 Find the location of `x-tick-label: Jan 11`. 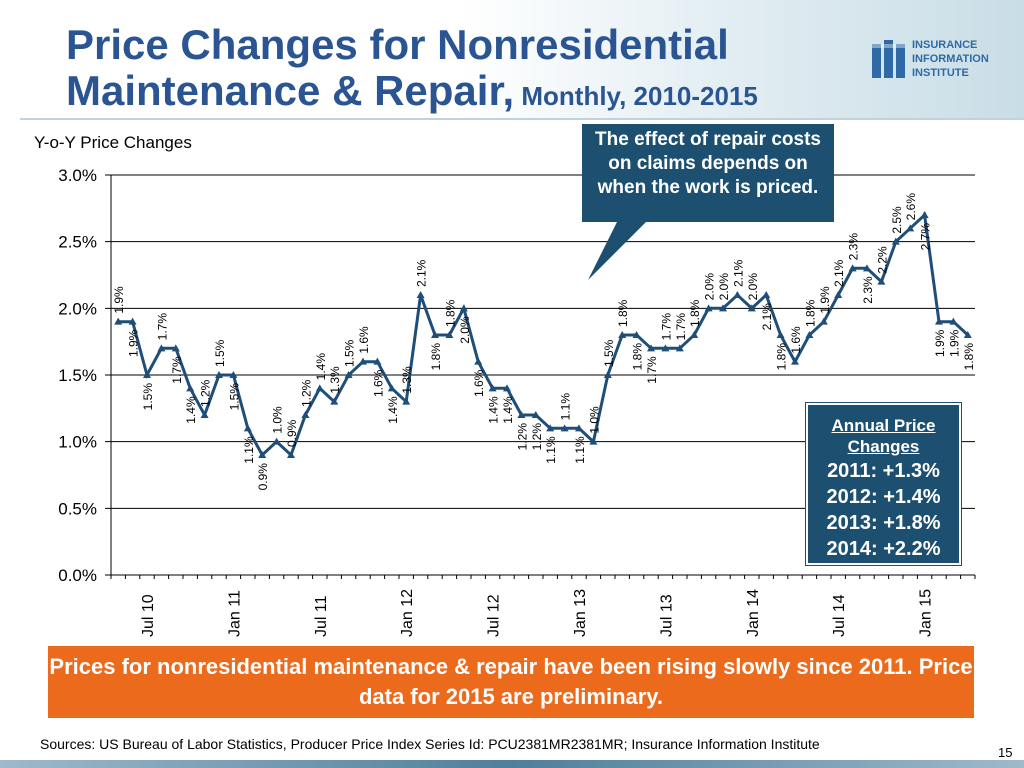

x-tick-label: Jan 11 is located at coordinates (234, 613).